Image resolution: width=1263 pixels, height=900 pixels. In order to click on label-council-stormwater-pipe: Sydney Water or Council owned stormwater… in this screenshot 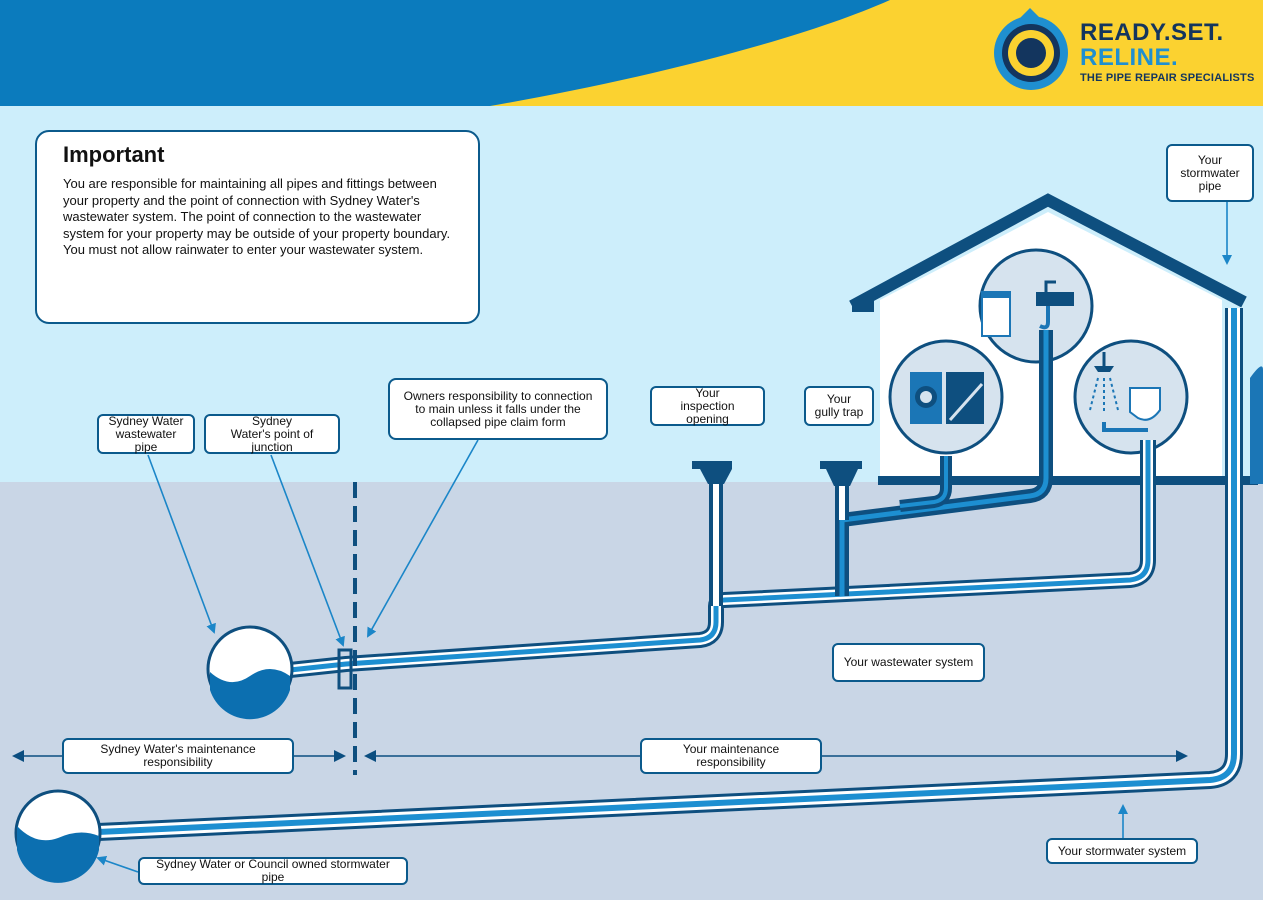, I will do `click(273, 871)`.